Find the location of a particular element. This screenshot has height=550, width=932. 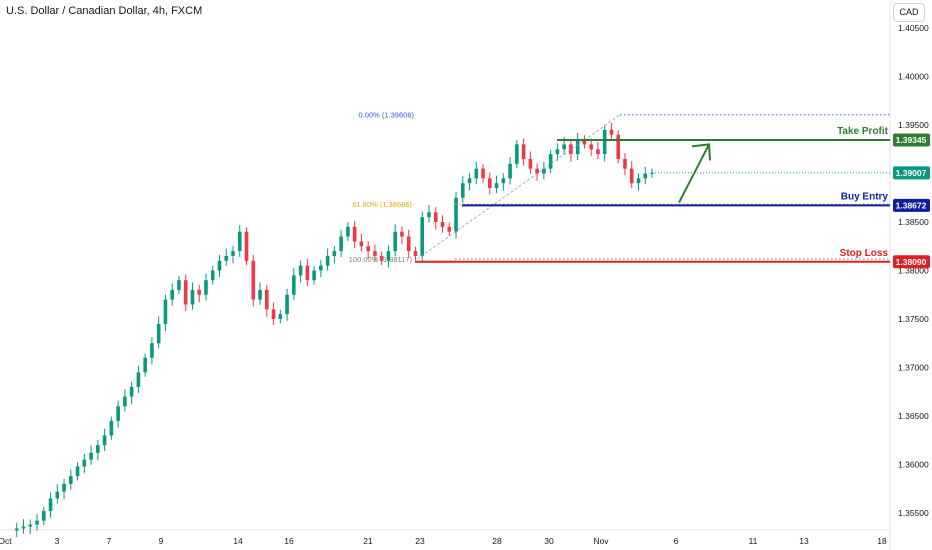

fib-level-label: 100.00% (1.38117) is located at coordinates (381, 259).